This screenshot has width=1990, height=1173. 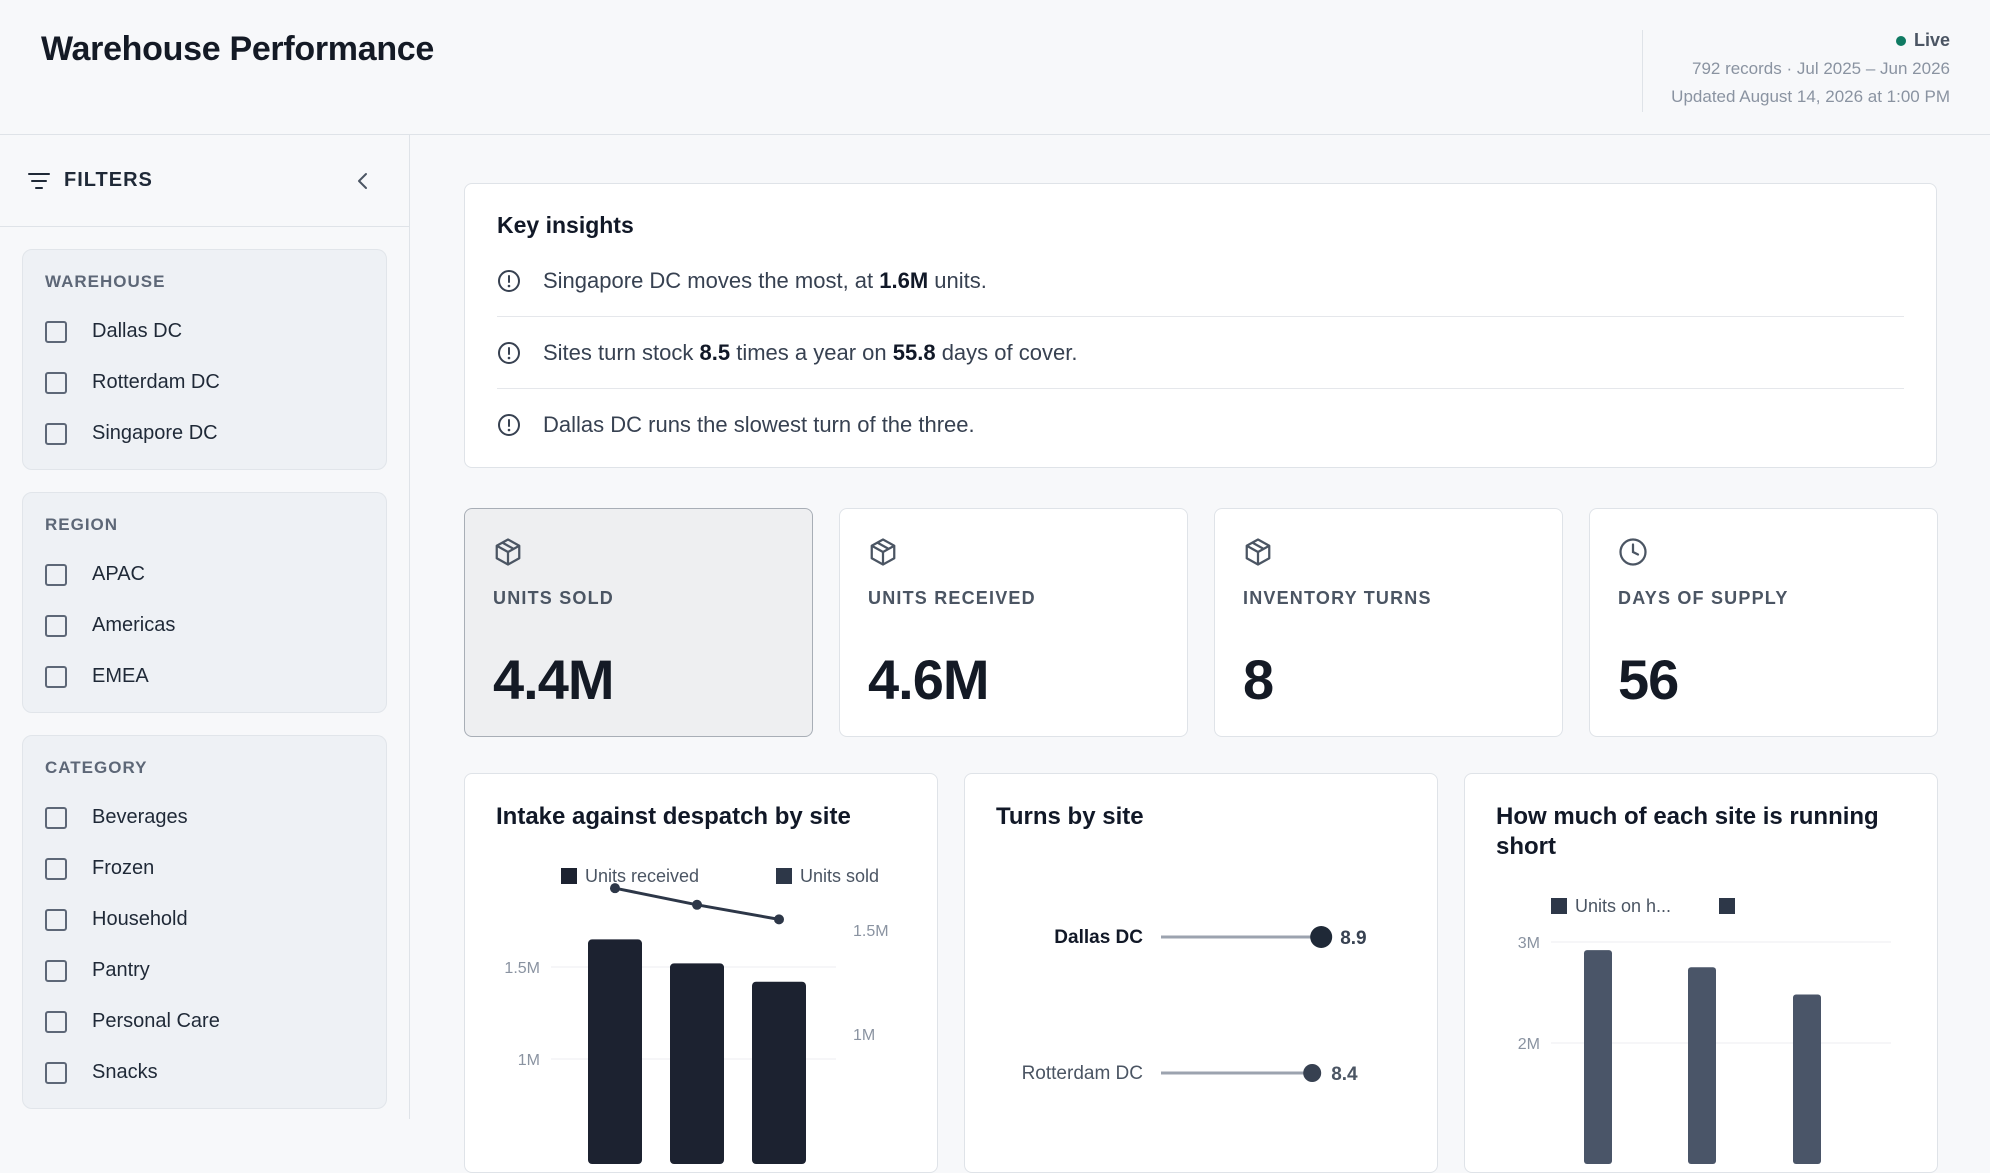 What do you see at coordinates (123, 868) in the screenshot?
I see `filter-option-label: Frozen` at bounding box center [123, 868].